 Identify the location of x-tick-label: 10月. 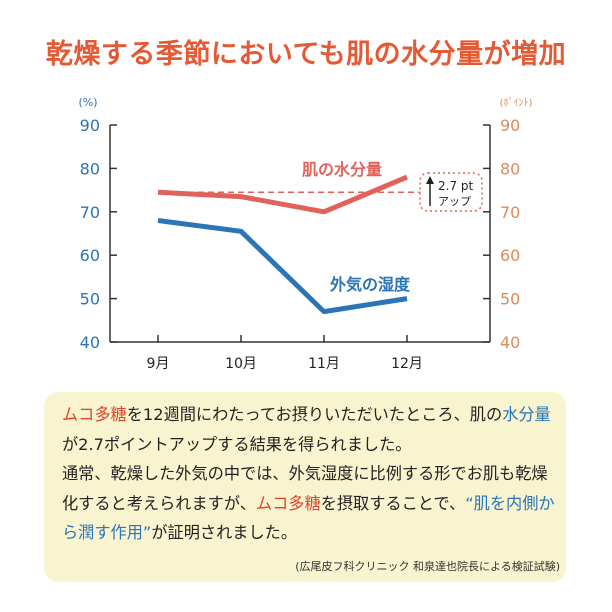
(241, 364).